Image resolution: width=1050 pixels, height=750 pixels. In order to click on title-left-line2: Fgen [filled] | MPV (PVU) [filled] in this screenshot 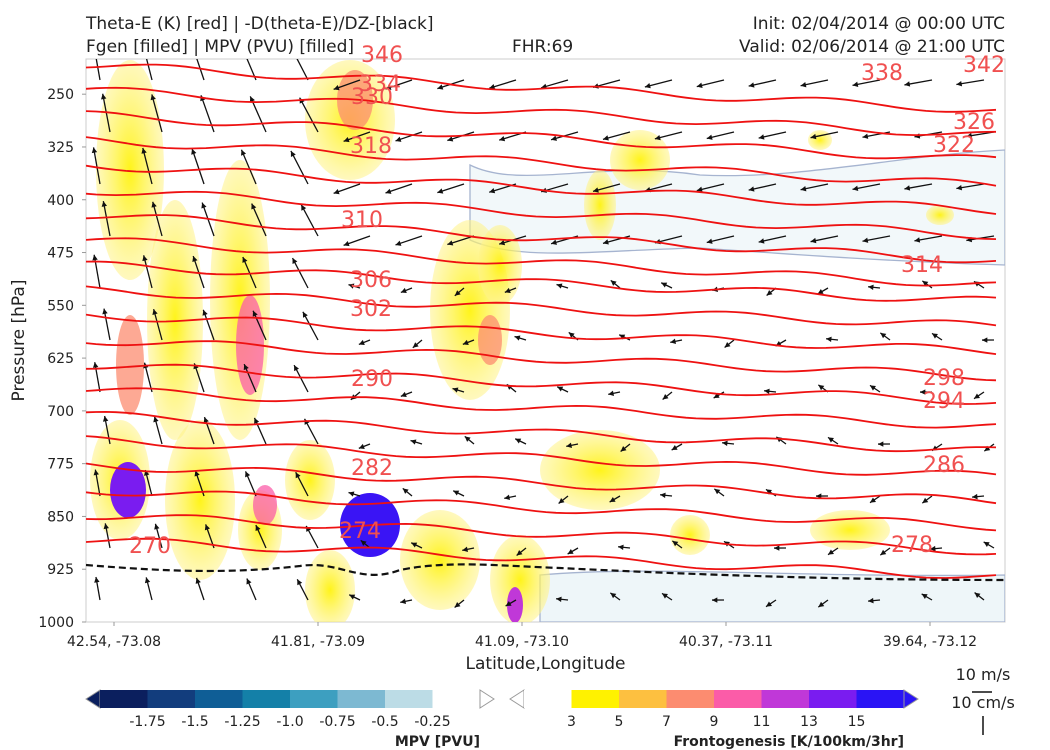, I will do `click(220, 47)`.